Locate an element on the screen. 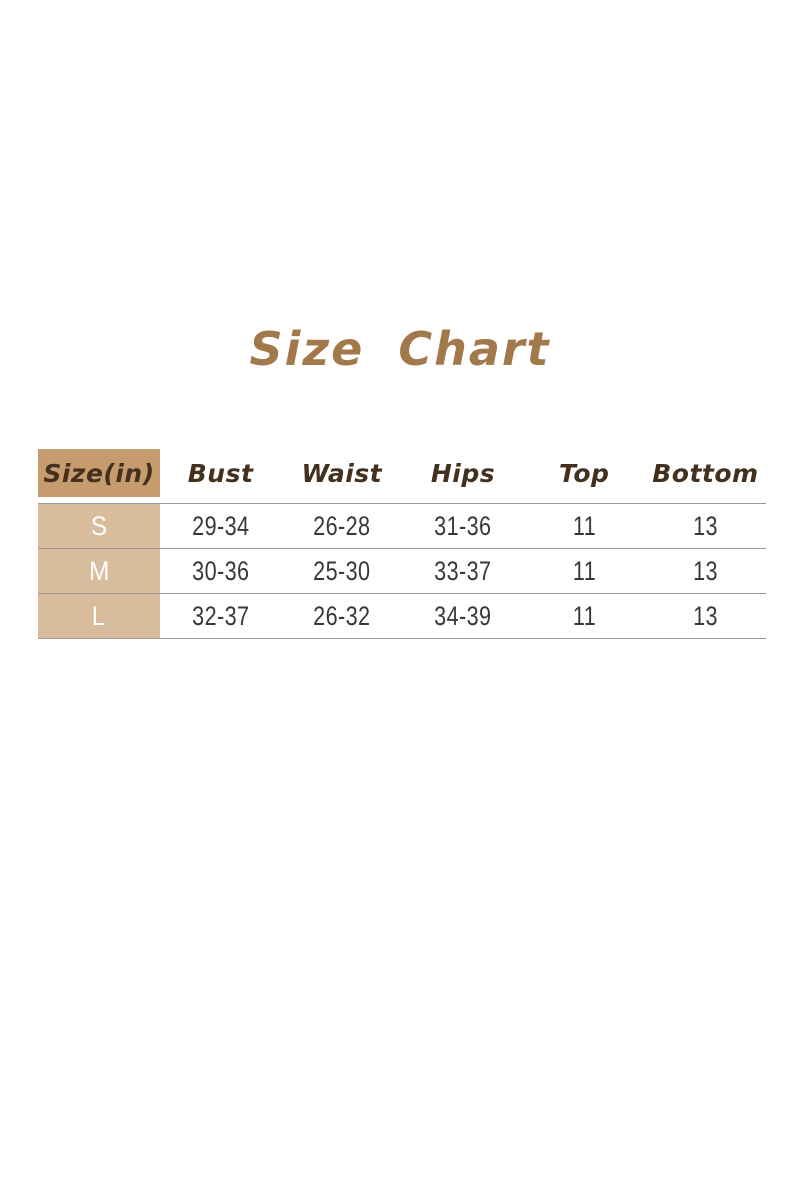  cell-l-bottom: 13 is located at coordinates (705, 616).